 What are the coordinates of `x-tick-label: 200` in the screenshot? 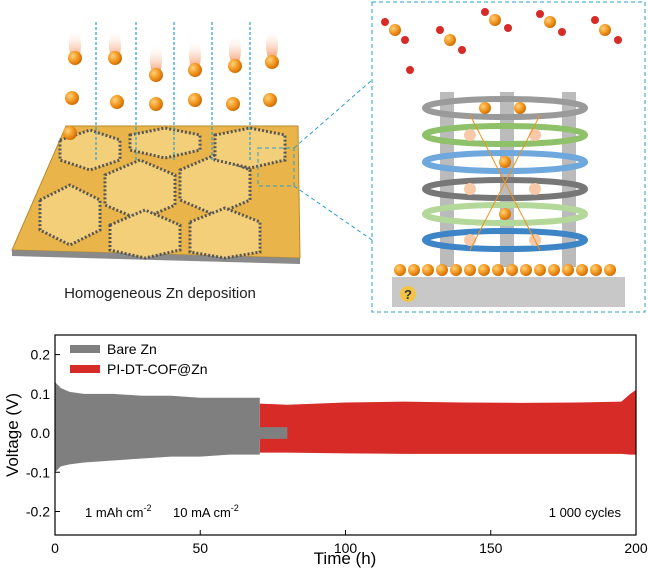 It's located at (636, 548).